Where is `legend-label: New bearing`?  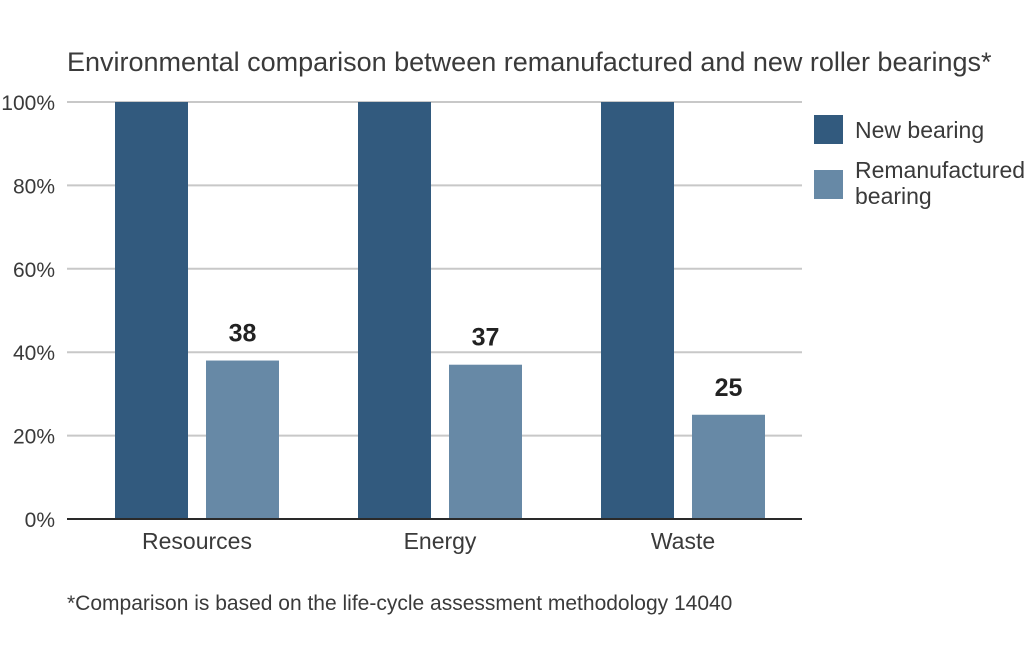 legend-label: New bearing is located at coordinates (919, 130).